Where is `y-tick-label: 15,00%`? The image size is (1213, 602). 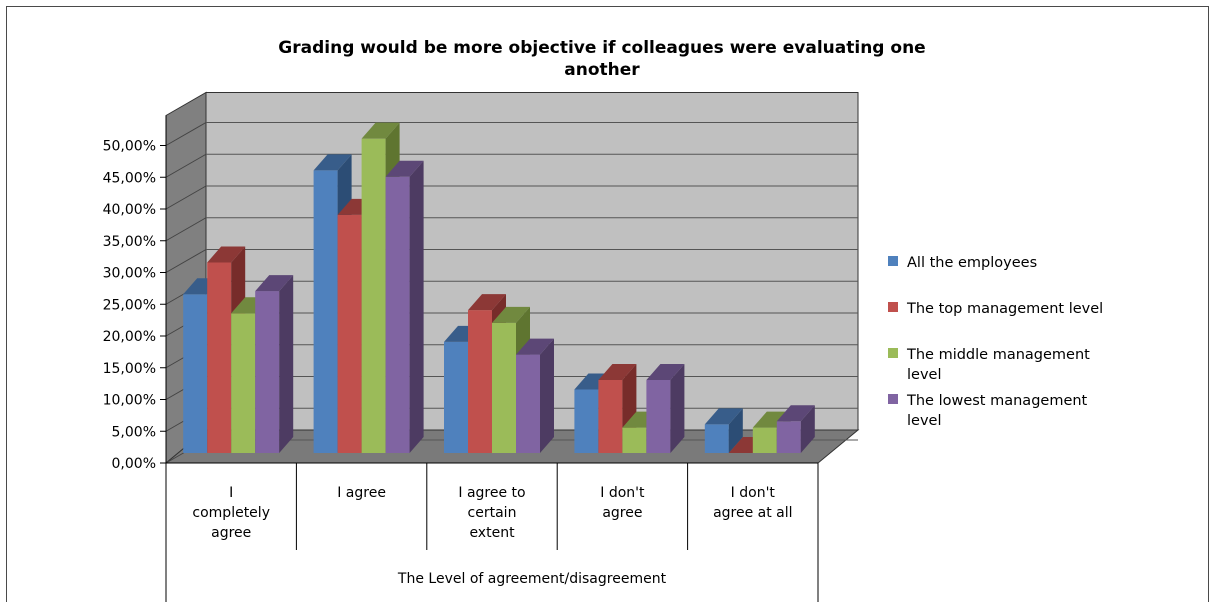 y-tick-label: 15,00% is located at coordinates (129, 369).